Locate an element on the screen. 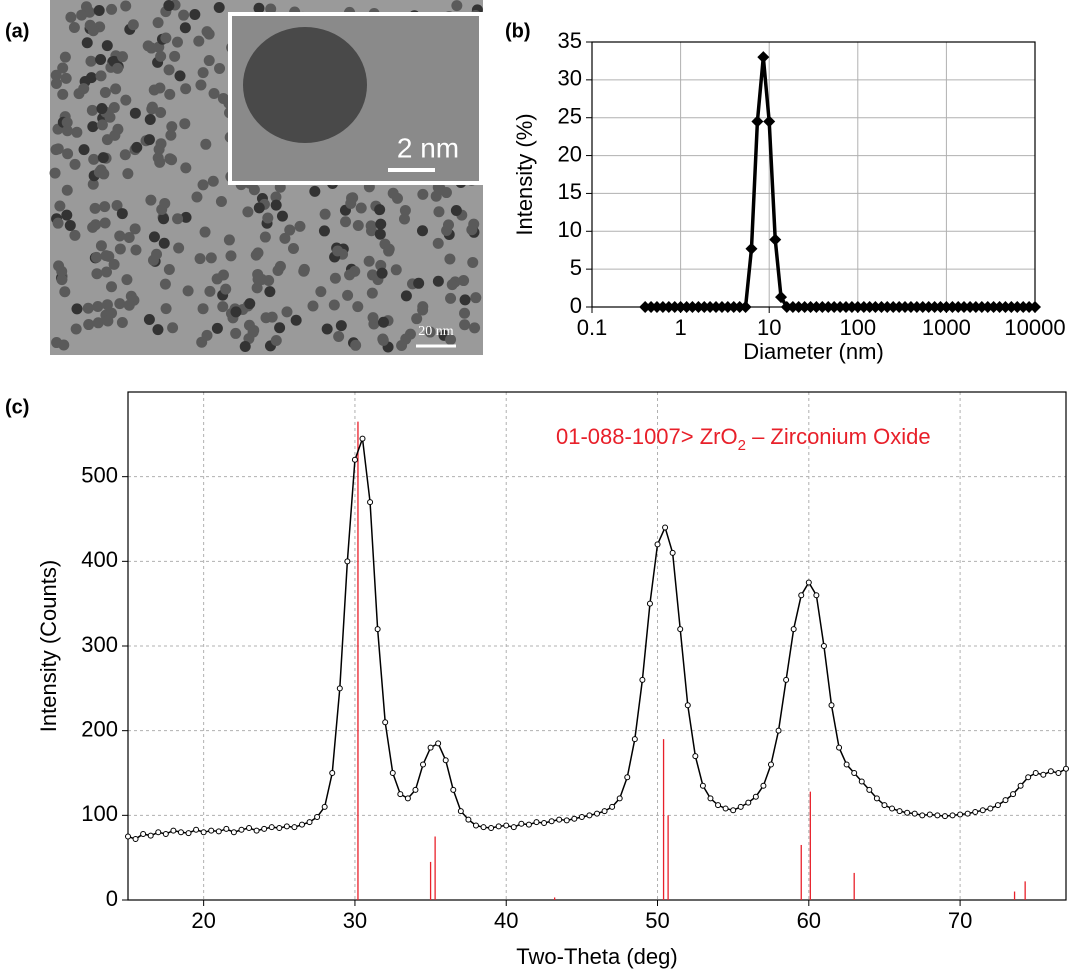 Image resolution: width=1075 pixels, height=973 pixels. inset-scale-text: 2 nm is located at coordinates (428, 147).